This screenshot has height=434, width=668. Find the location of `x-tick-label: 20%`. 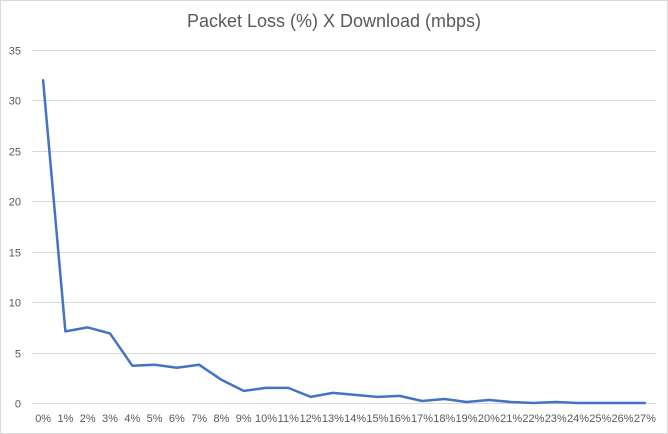

x-tick-label: 20% is located at coordinates (489, 419).